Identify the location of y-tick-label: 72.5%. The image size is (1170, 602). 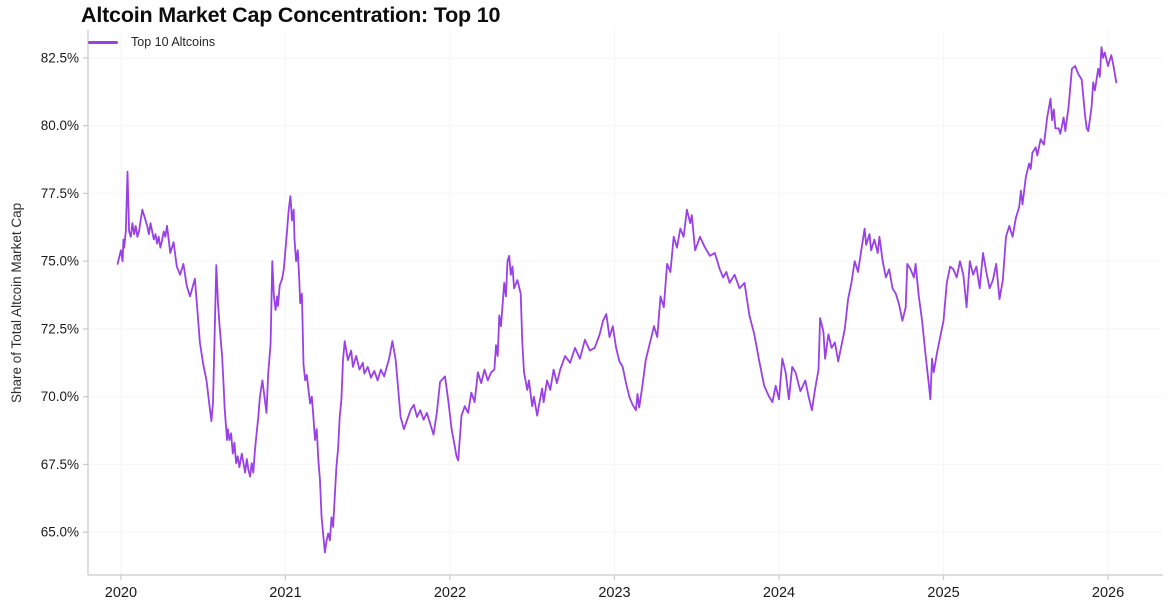
(60, 328).